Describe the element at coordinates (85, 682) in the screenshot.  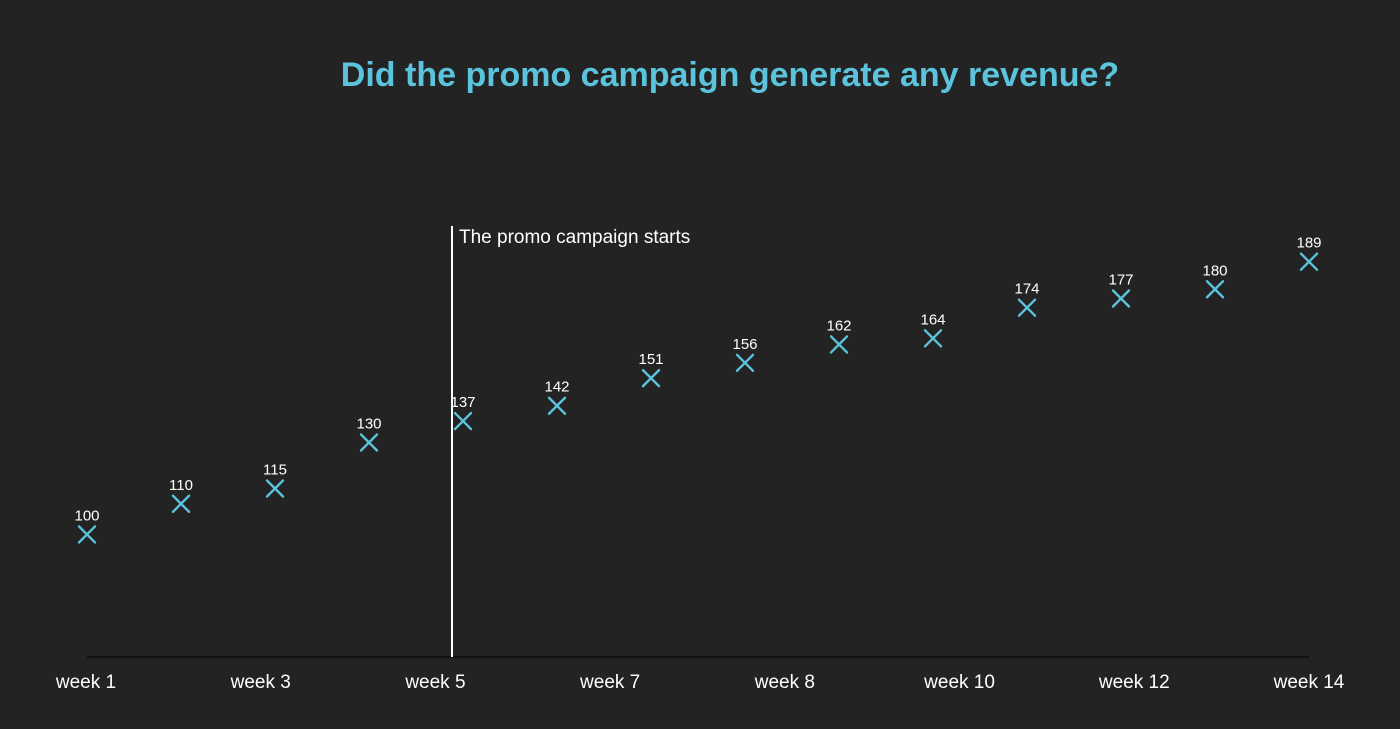
I see `x-tick-label: week 1` at that location.